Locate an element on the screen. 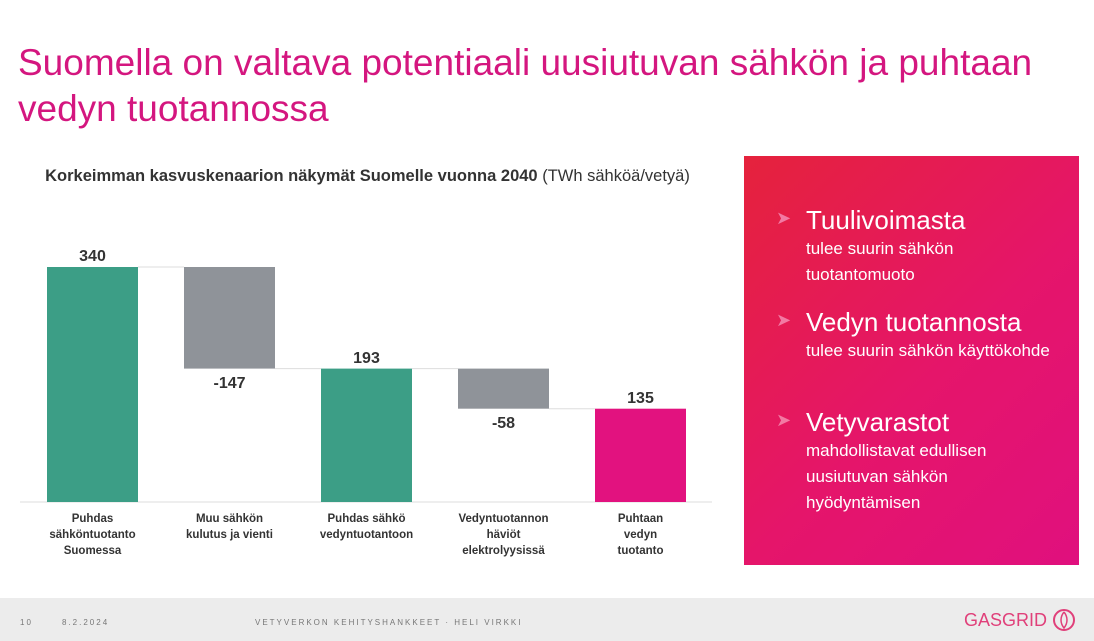 This screenshot has height=641, width=1094. value-label: -58 is located at coordinates (503, 423).